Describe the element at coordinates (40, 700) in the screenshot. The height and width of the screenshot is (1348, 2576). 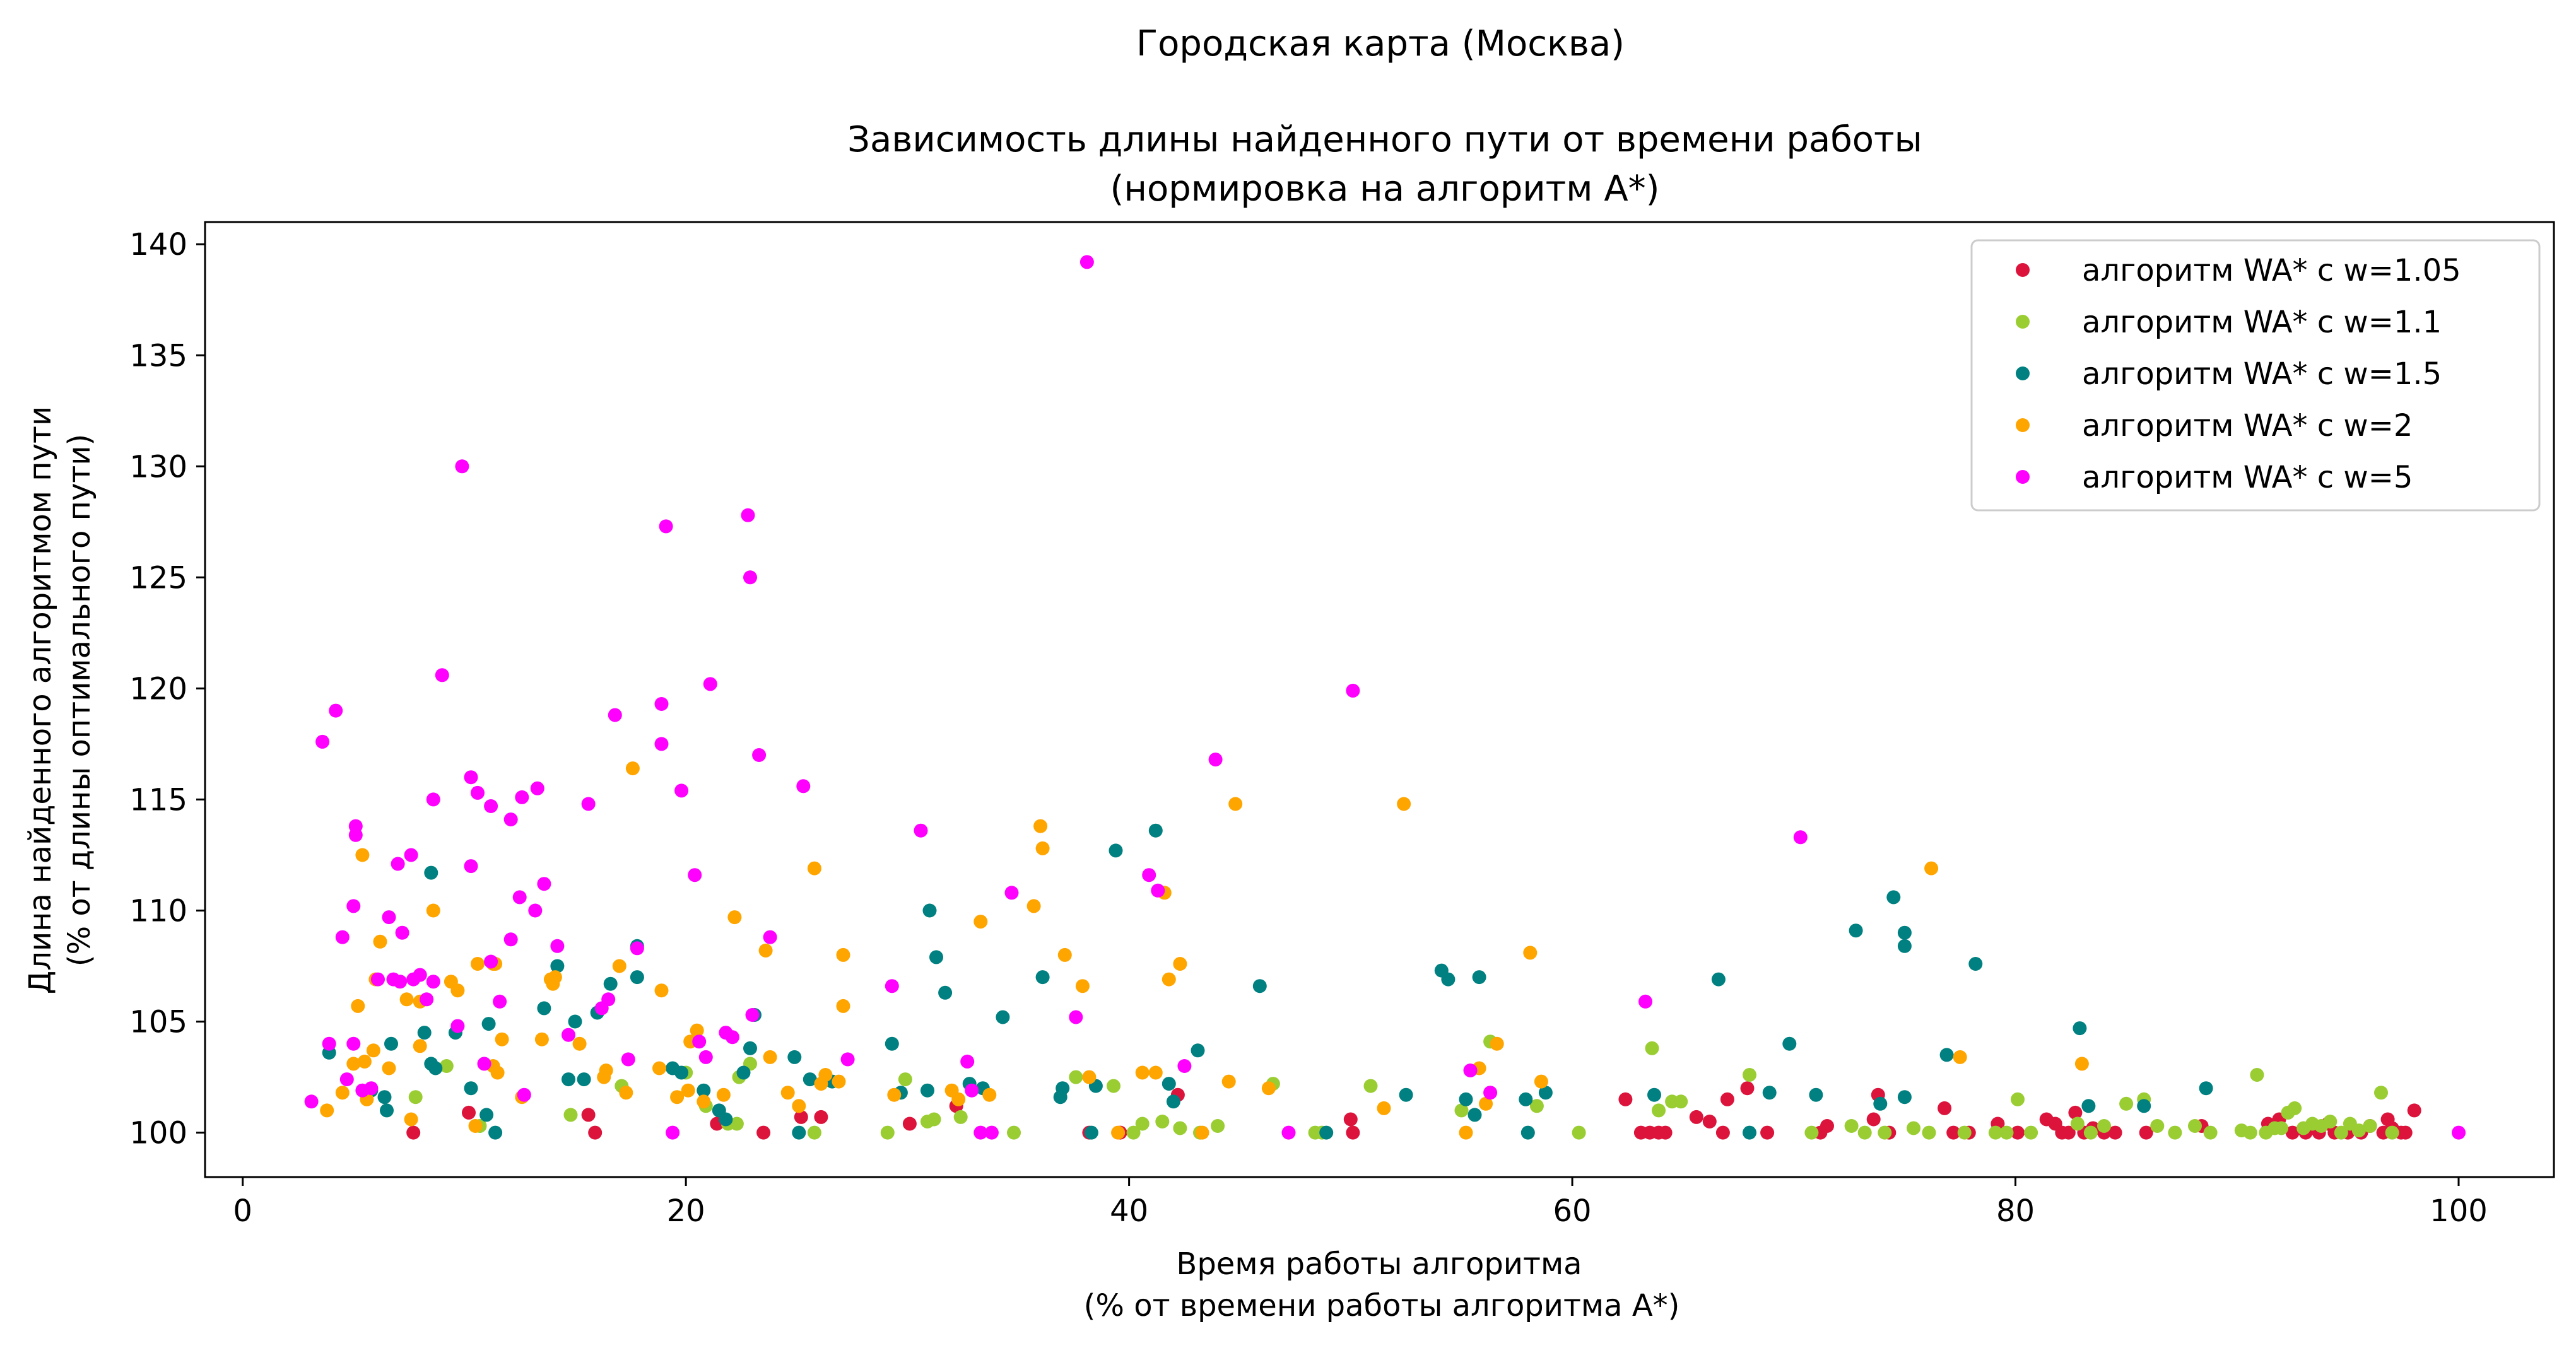
I see `y-axis-label-line-1: Длина найденного алгоритмом пути` at that location.